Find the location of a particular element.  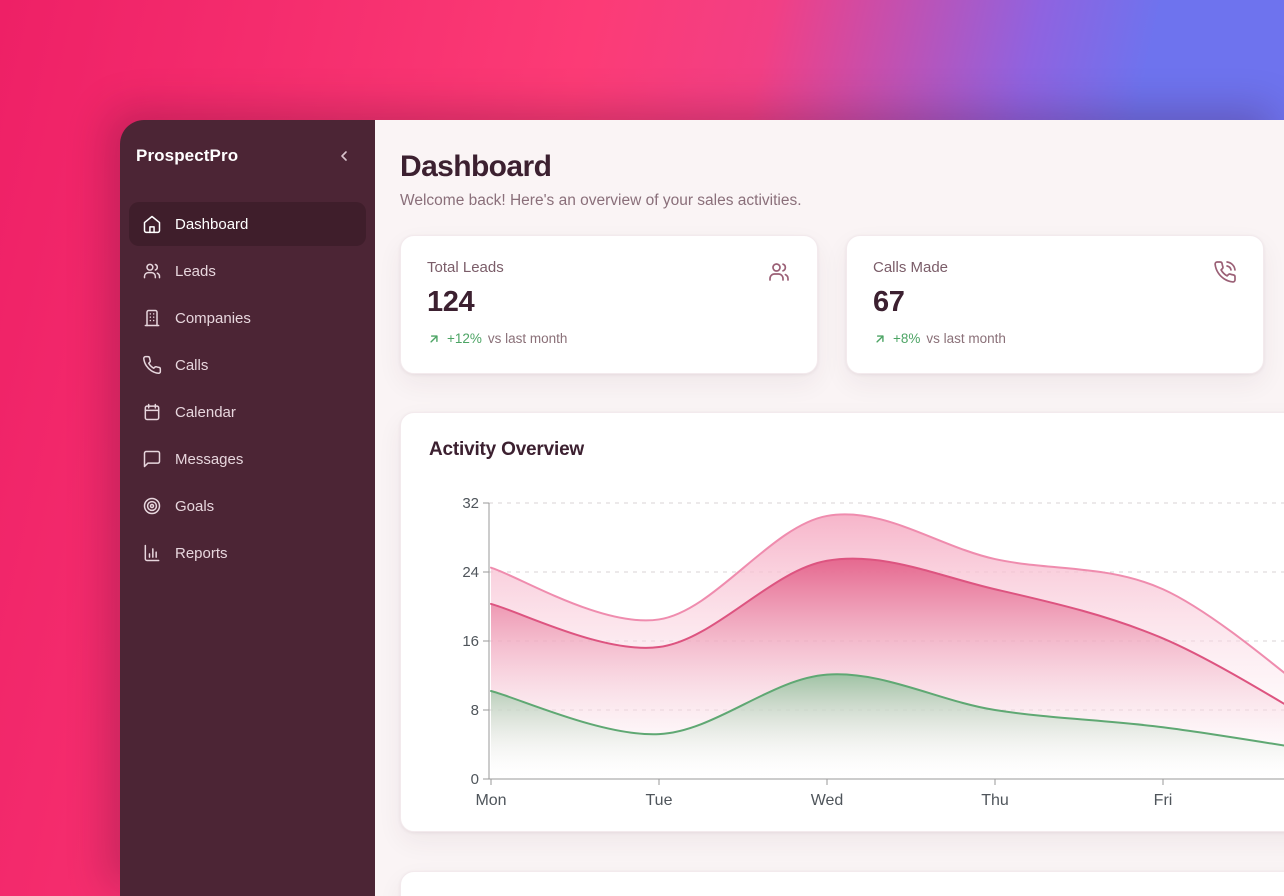

chevron-left-icon is located at coordinates (344, 156).